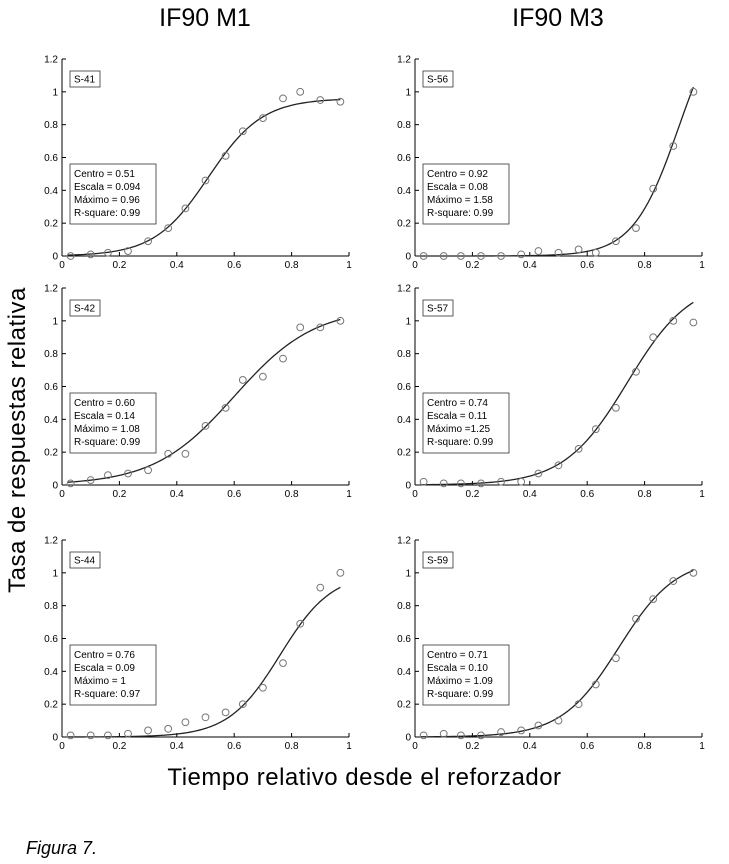 The width and height of the screenshot is (729, 864). Describe the element at coordinates (364, 777) in the screenshot. I see `x-axis-label: Tiempo relativo desde el reforzador` at that location.